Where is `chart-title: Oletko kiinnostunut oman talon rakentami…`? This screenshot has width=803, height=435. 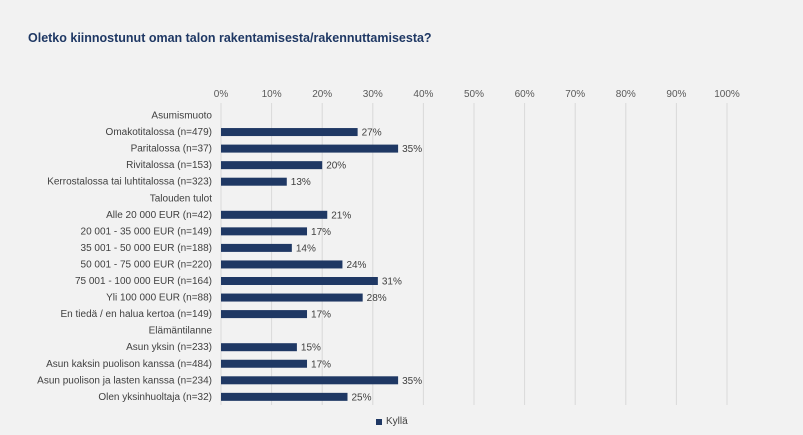
chart-title: Oletko kiinnostunut oman talon rakentami… is located at coordinates (230, 38).